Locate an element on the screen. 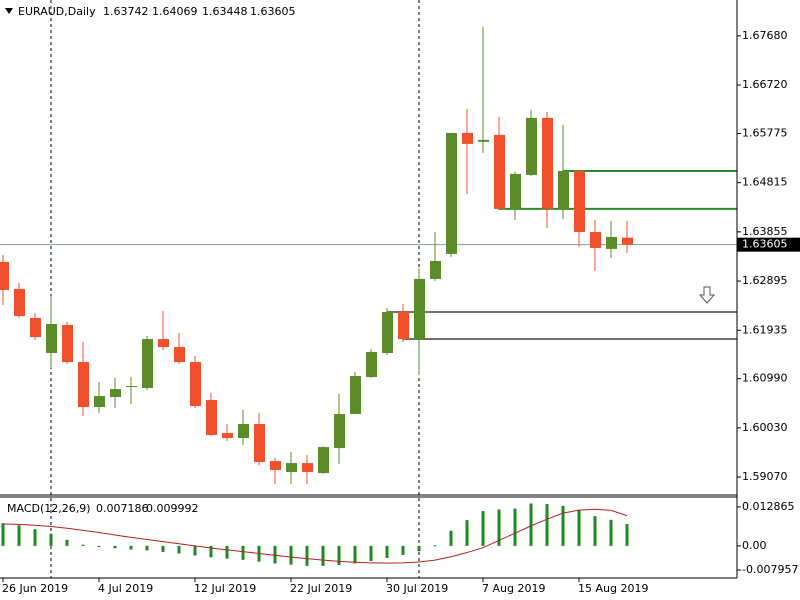 The image size is (800, 600). x-tick-label: 4 Jul 2019 is located at coordinates (125, 588).